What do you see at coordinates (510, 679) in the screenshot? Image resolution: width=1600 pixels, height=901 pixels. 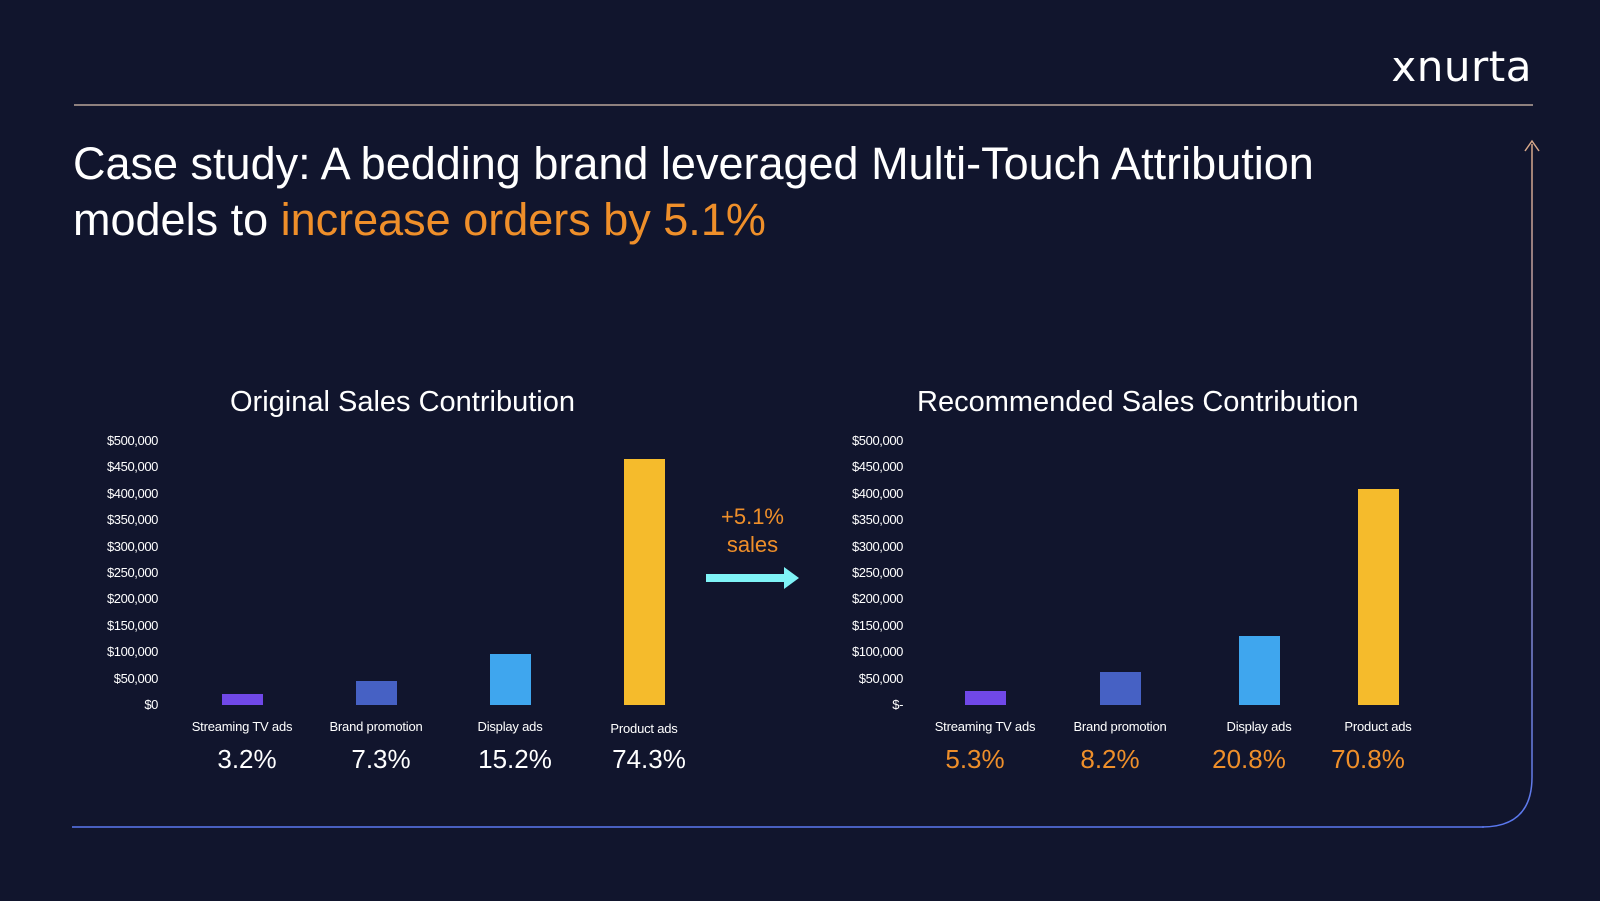 I see `original-bar-display-ads` at bounding box center [510, 679].